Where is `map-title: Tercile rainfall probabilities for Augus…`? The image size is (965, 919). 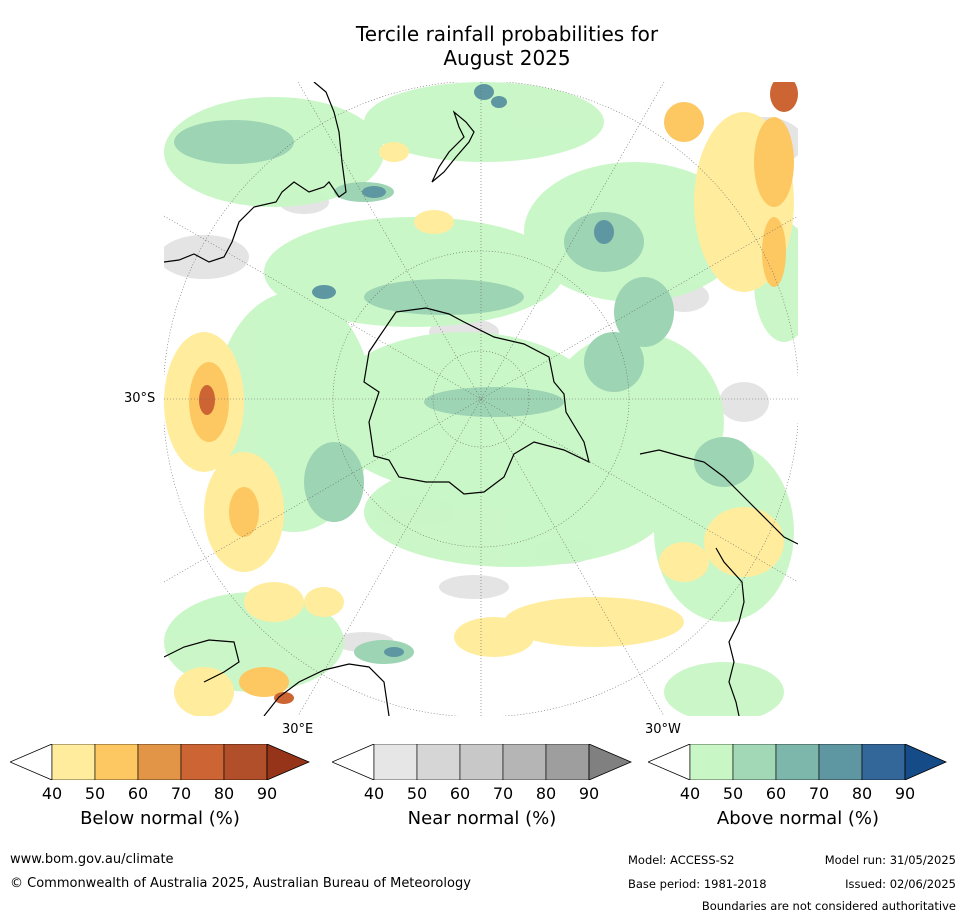 map-title: Tercile rainfall probabilities for Augus… is located at coordinates (482, 46).